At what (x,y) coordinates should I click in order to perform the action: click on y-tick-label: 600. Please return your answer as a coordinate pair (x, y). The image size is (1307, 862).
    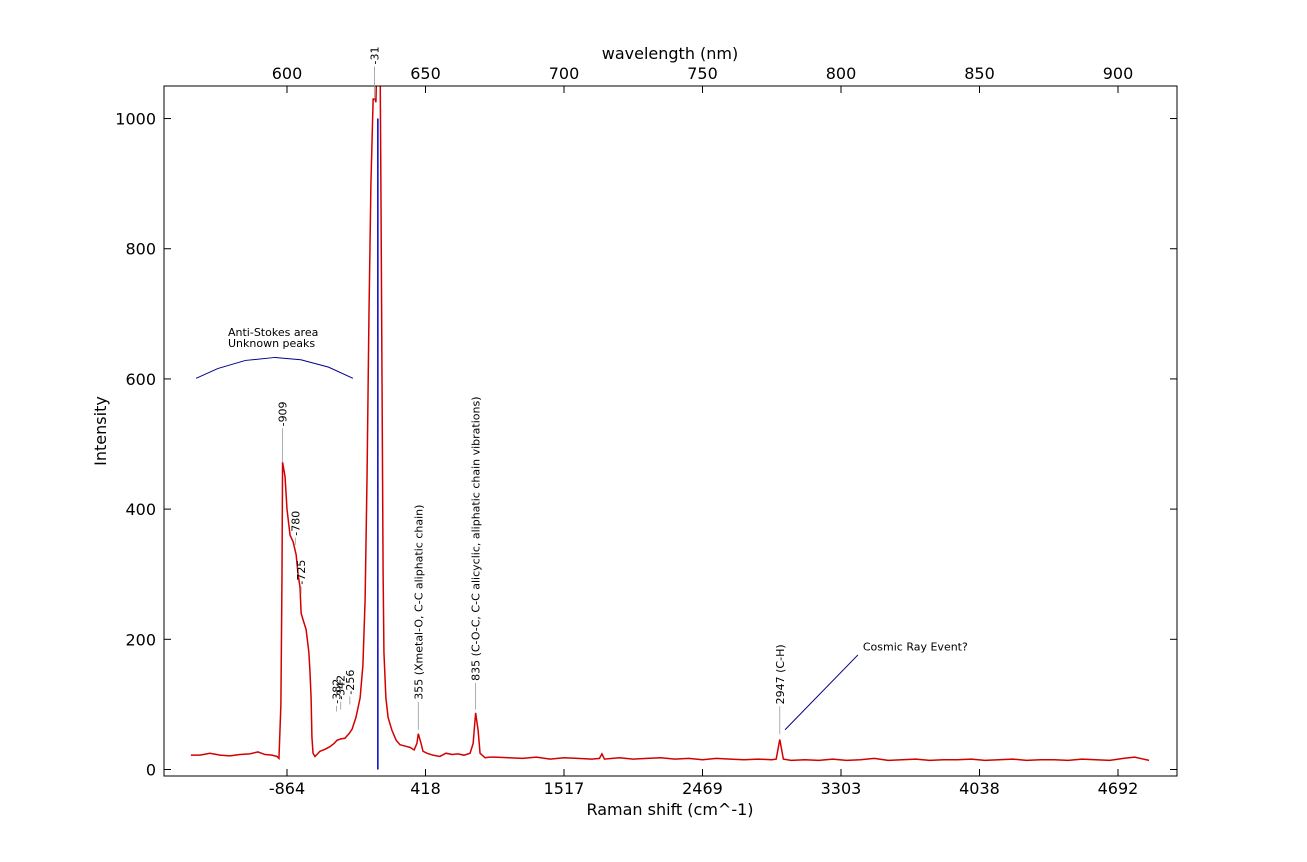
    Looking at the image, I should click on (140, 379).